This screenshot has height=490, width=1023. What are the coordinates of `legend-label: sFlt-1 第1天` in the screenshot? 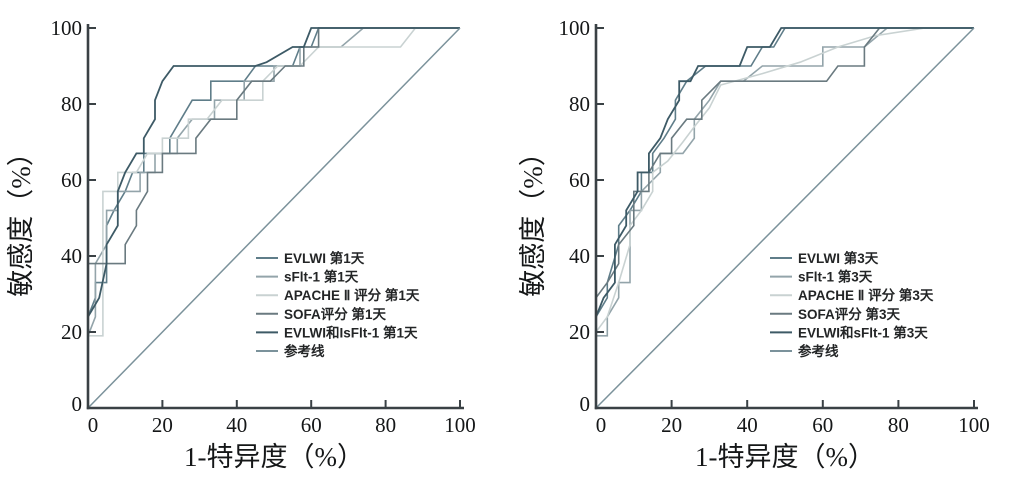 It's located at (321, 277).